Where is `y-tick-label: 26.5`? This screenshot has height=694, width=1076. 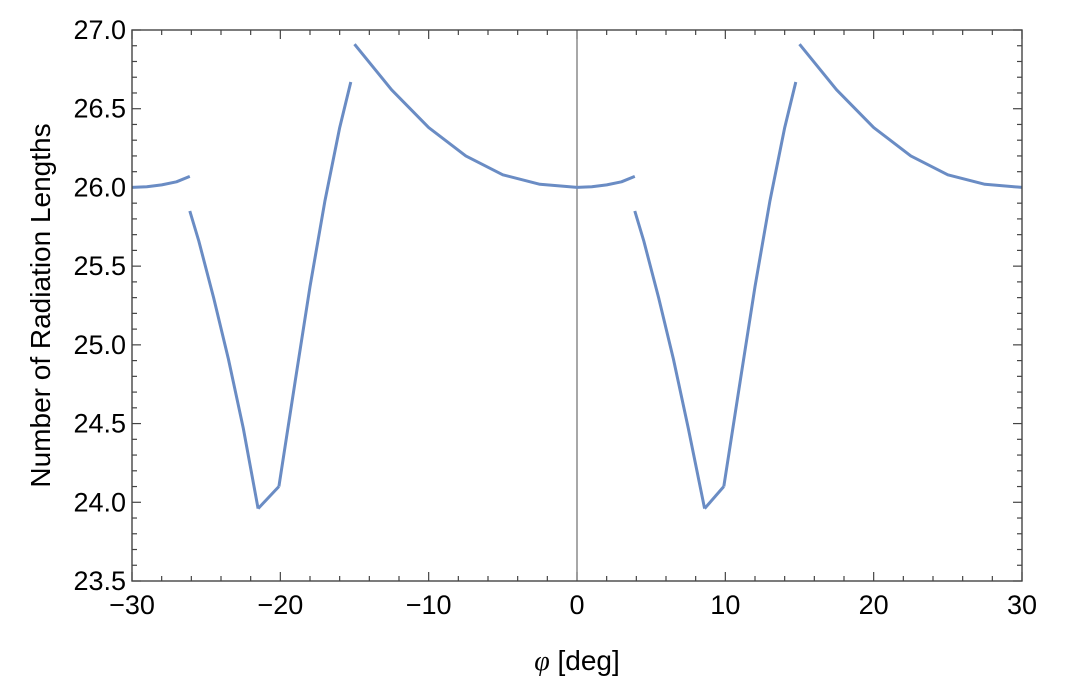 y-tick-label: 26.5 is located at coordinates (99, 109).